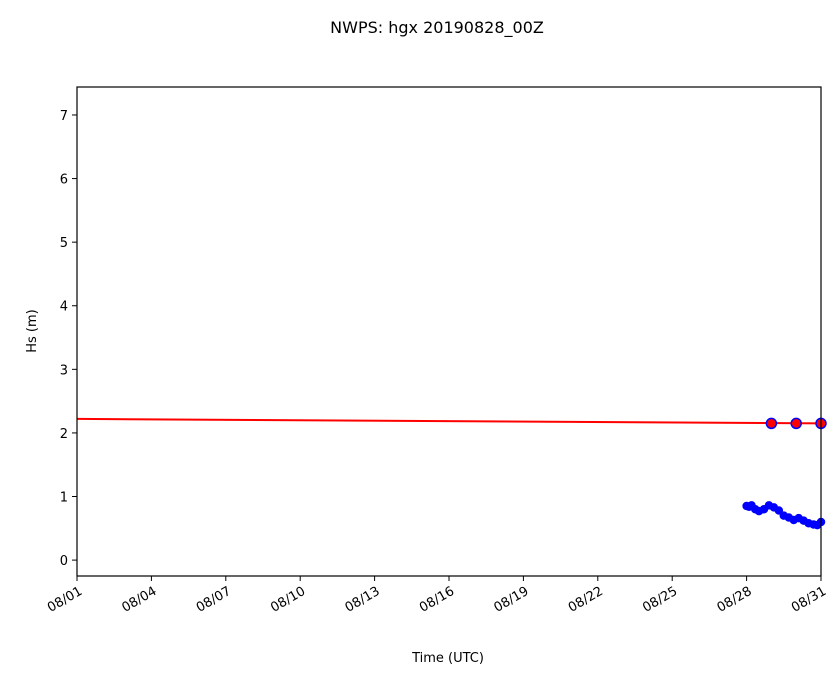 The width and height of the screenshot is (839, 681). I want to click on y-tick-label: 2, so click(64, 434).